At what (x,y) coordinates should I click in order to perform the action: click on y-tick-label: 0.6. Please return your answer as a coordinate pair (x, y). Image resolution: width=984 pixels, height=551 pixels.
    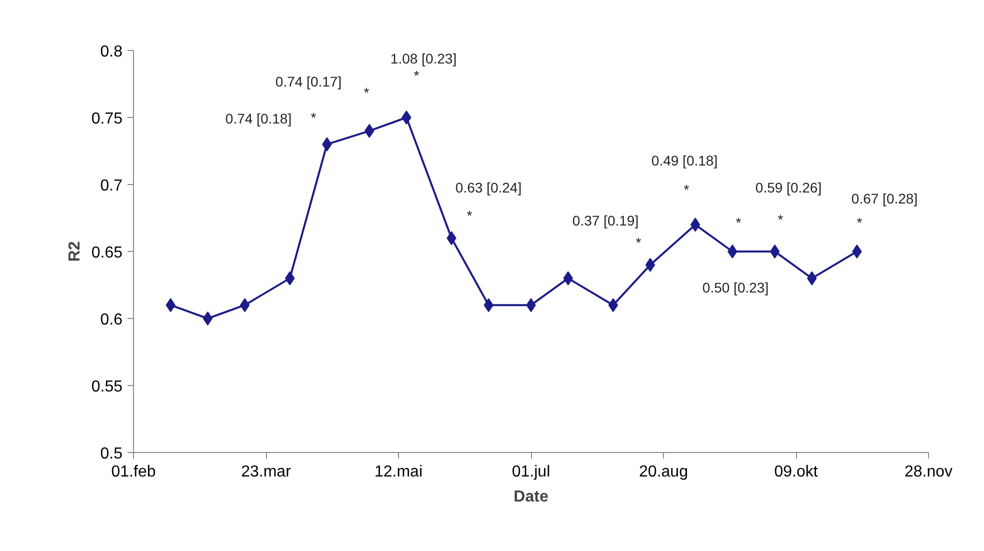
    Looking at the image, I should click on (111, 320).